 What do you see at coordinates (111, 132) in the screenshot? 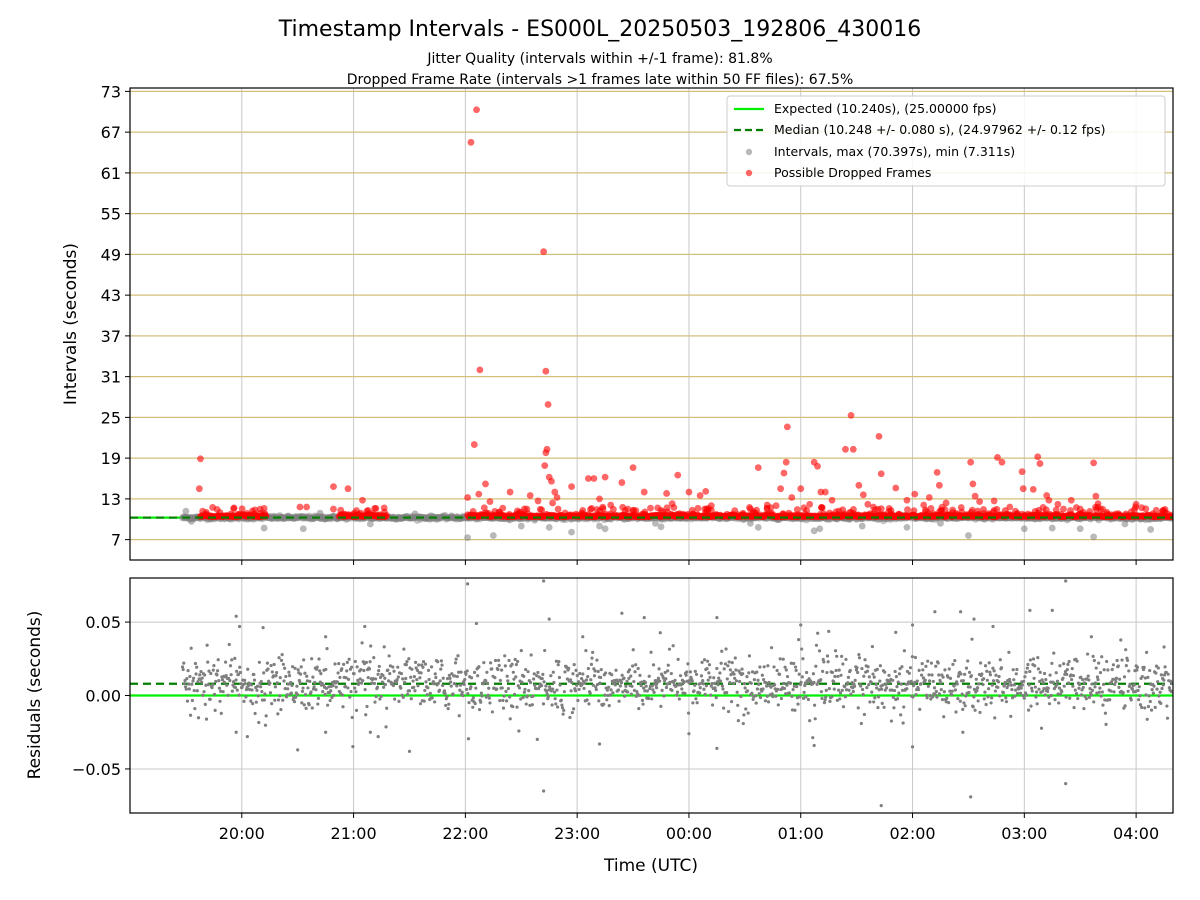
I see `top-y-tick-label: 67` at bounding box center [111, 132].